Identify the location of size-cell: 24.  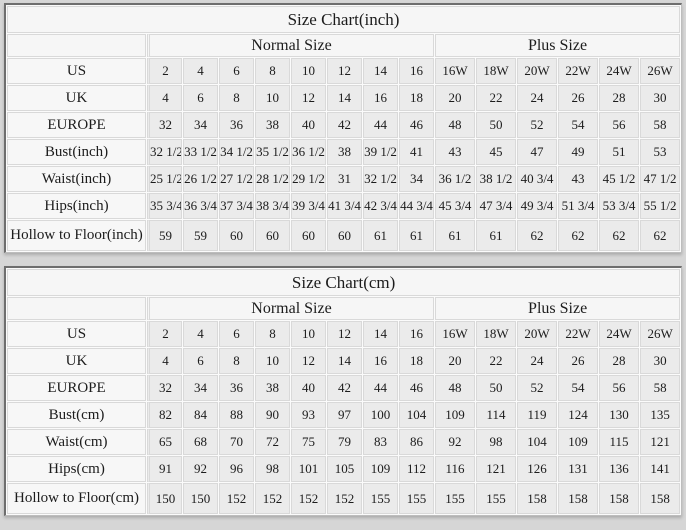
(537, 98).